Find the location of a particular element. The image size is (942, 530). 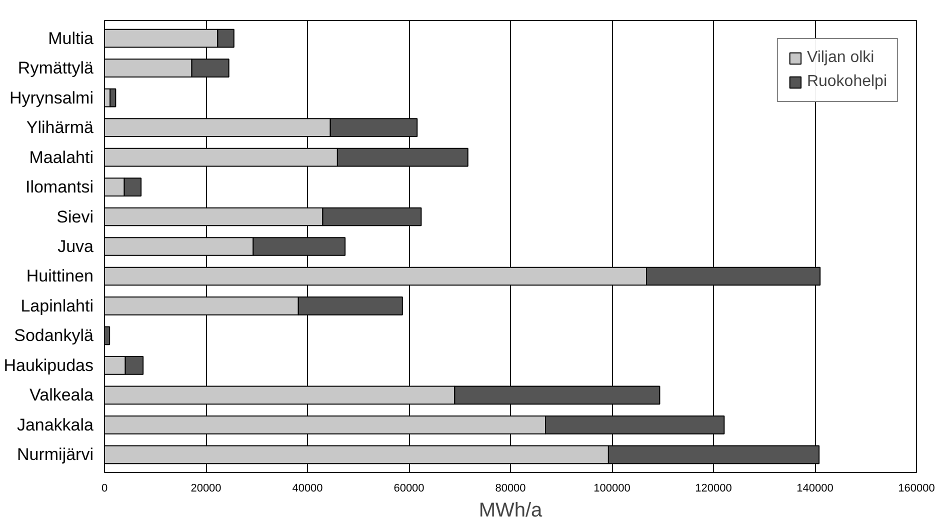

x-tick-label: 140000 is located at coordinates (815, 488).